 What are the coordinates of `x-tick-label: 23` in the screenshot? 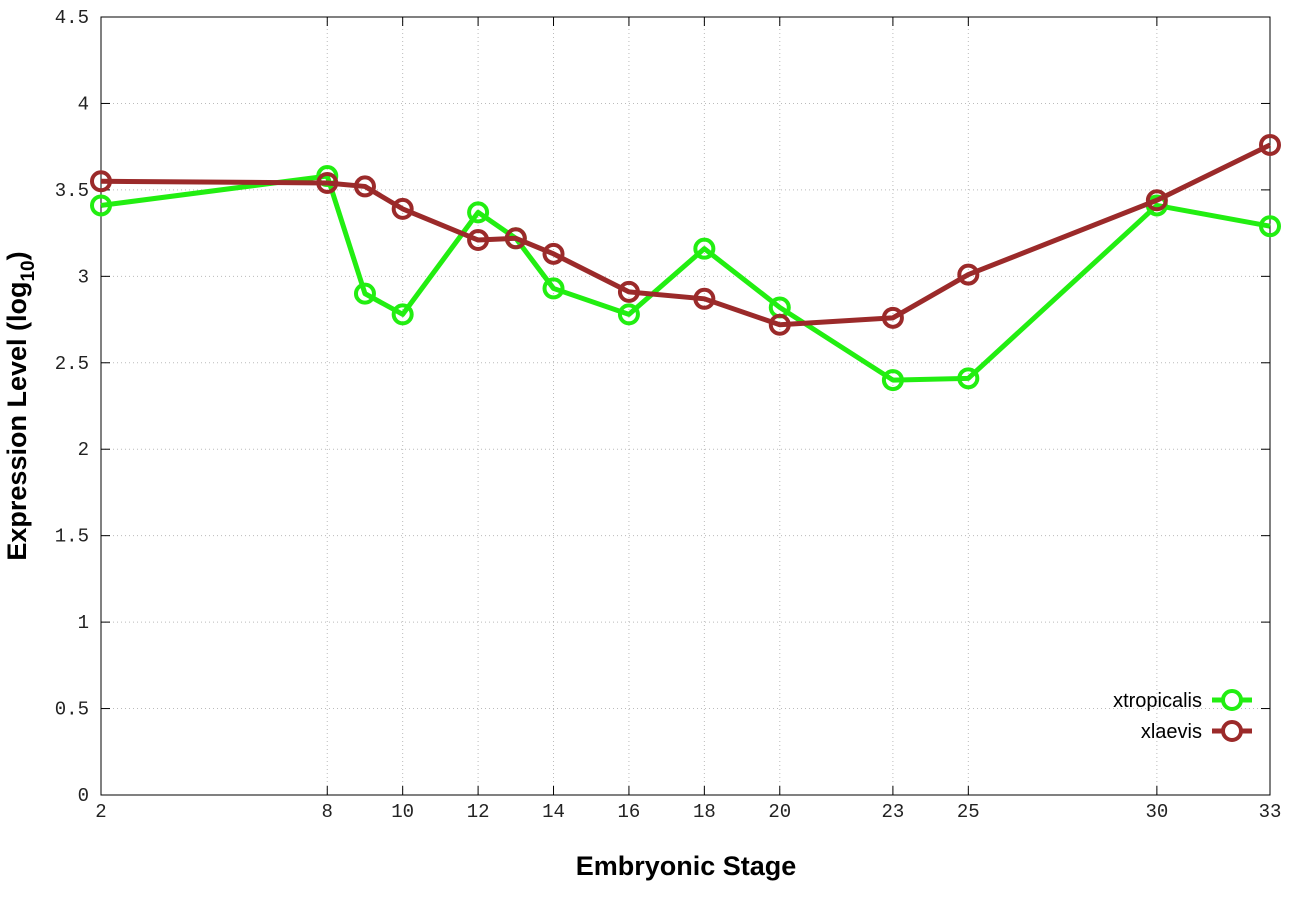 It's located at (892, 812).